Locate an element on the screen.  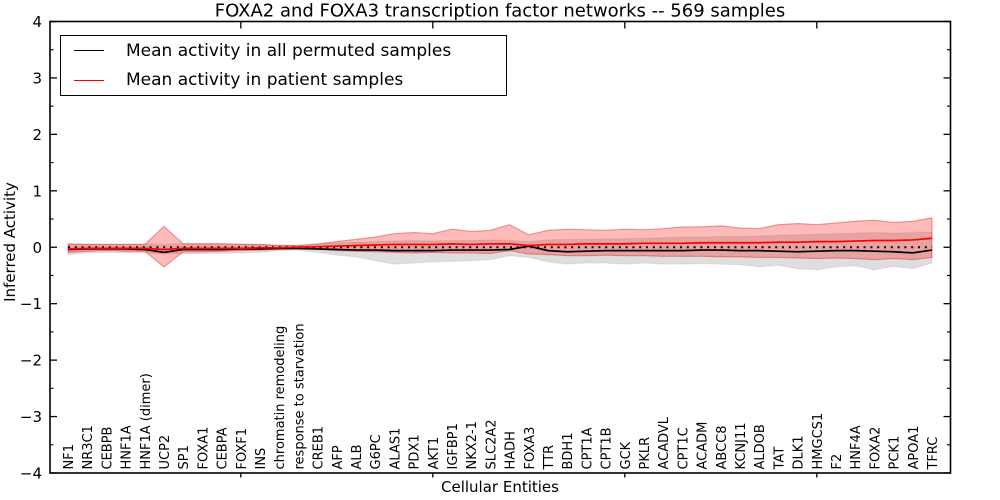
x-tick-label: APOA1 is located at coordinates (914, 448).